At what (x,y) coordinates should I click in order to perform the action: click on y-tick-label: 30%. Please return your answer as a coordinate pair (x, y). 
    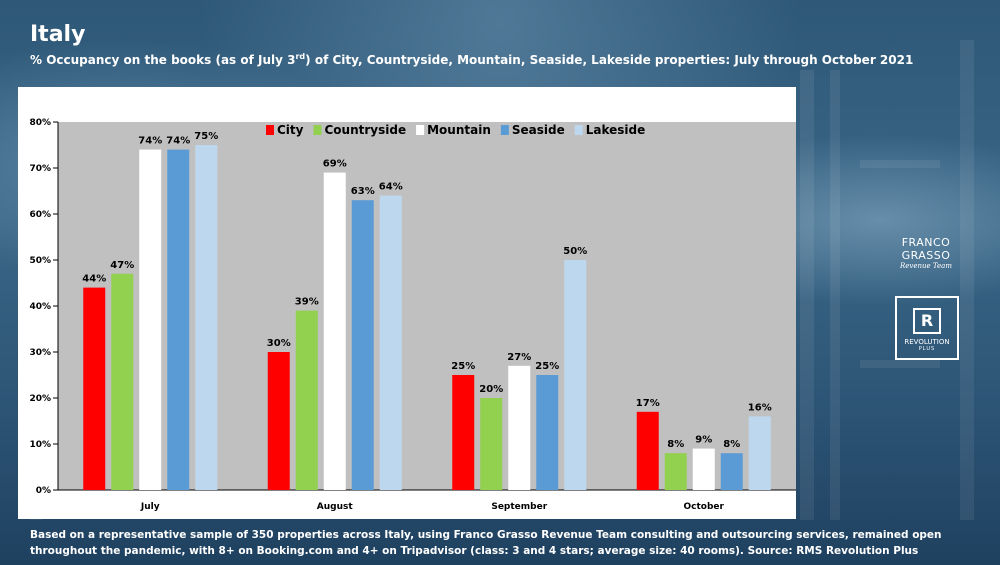
    Looking at the image, I should click on (40, 353).